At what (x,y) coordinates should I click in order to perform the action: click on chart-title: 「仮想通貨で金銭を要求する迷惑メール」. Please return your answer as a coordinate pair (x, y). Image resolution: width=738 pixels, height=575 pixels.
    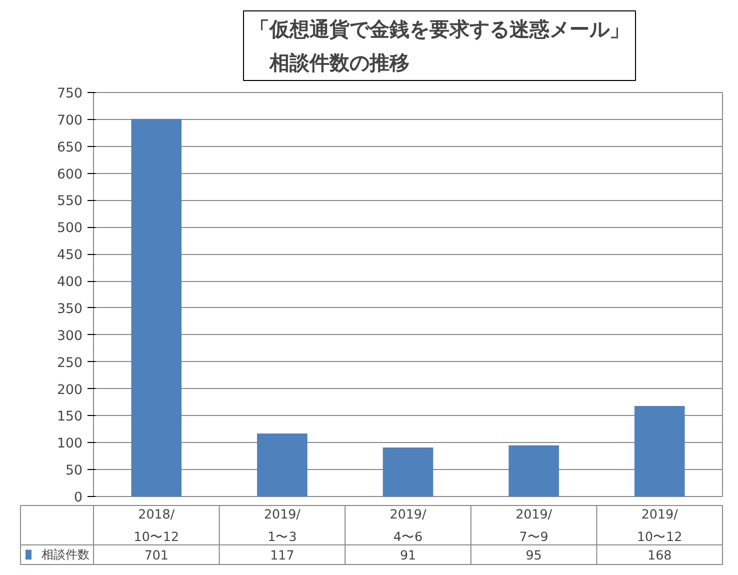
    Looking at the image, I should click on (440, 28).